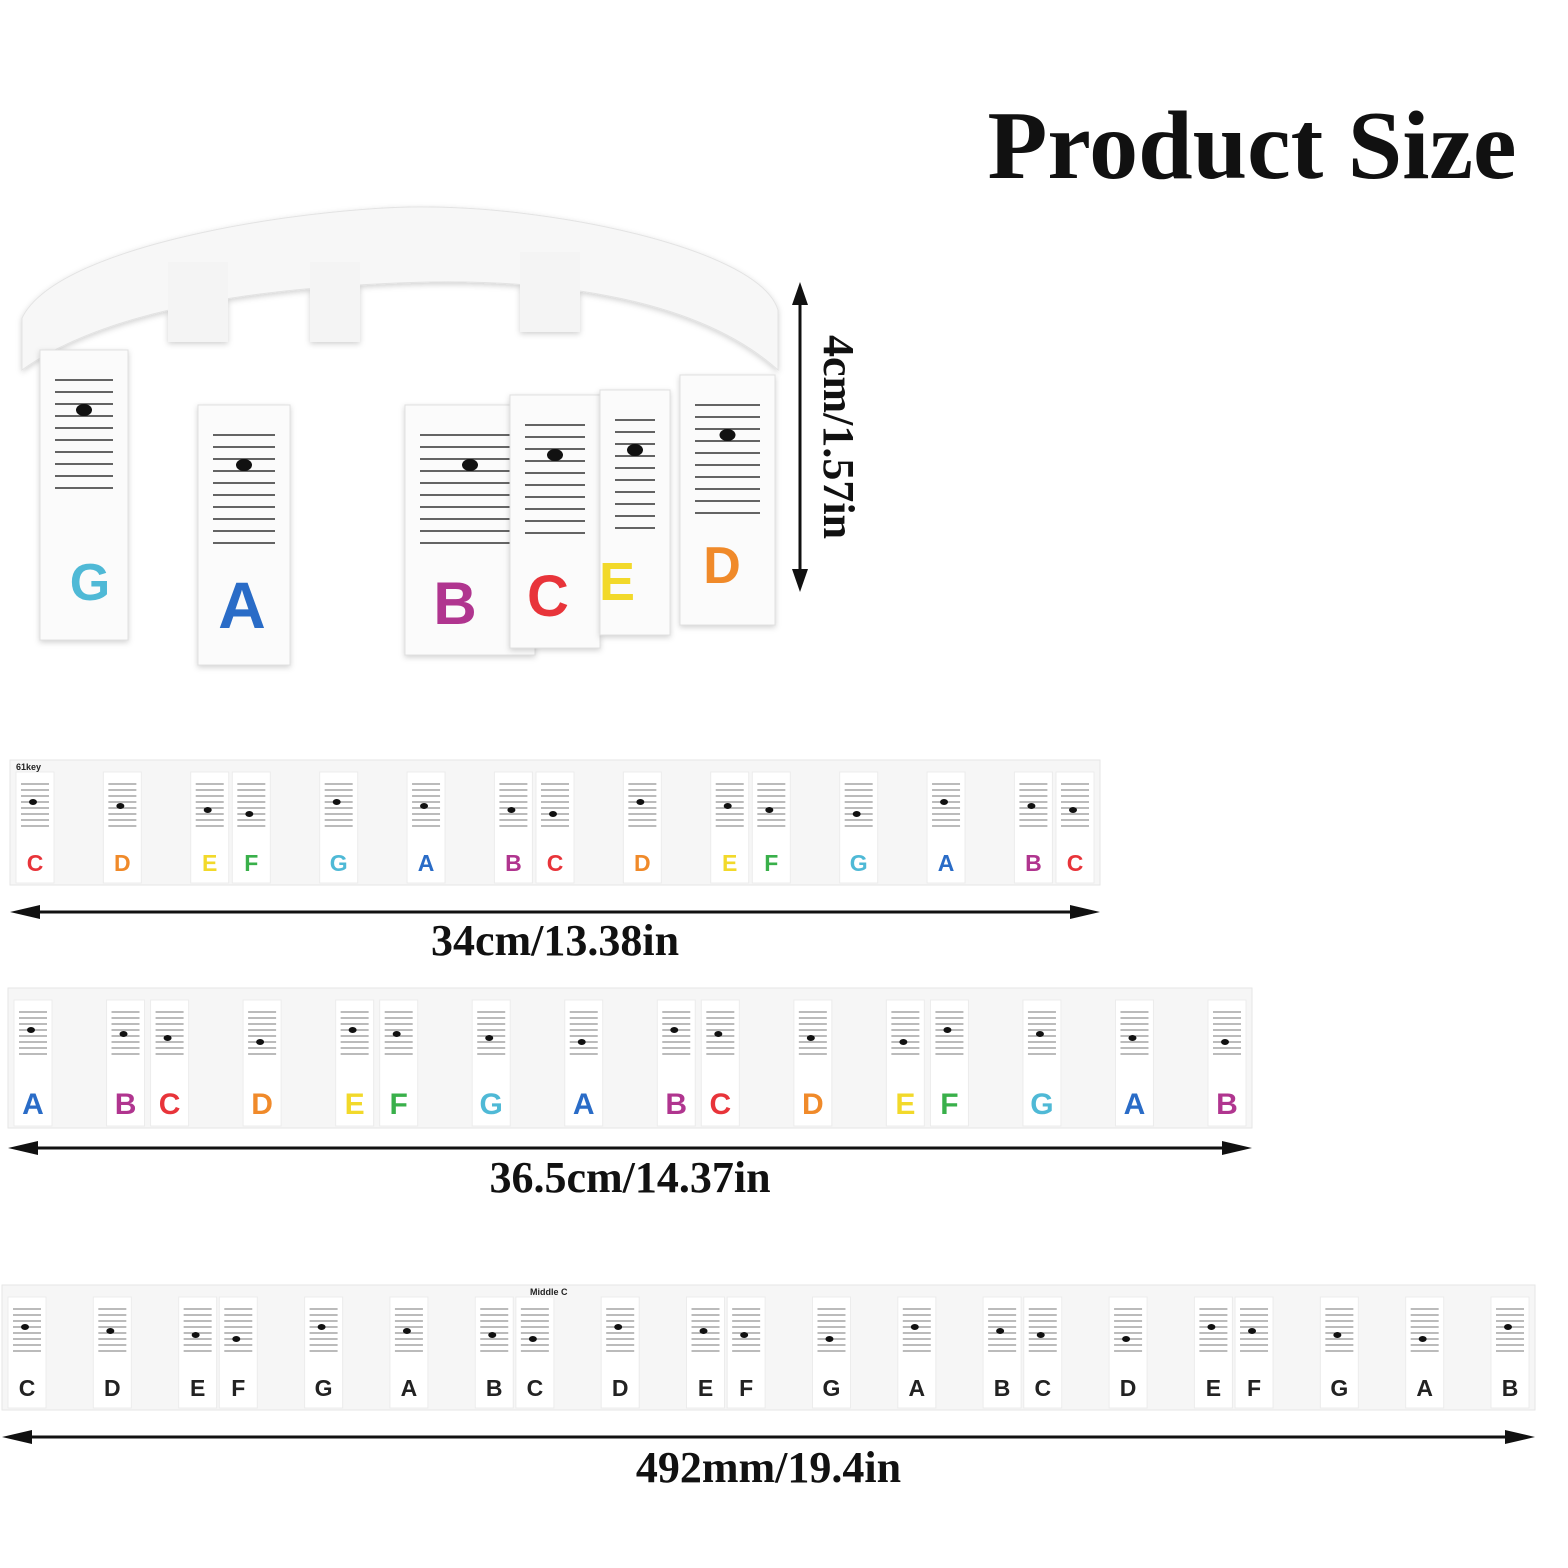 Image resolution: width=1568 pixels, height=1568 pixels. What do you see at coordinates (722, 566) in the screenshot?
I see `band-key-letter: D` at bounding box center [722, 566].